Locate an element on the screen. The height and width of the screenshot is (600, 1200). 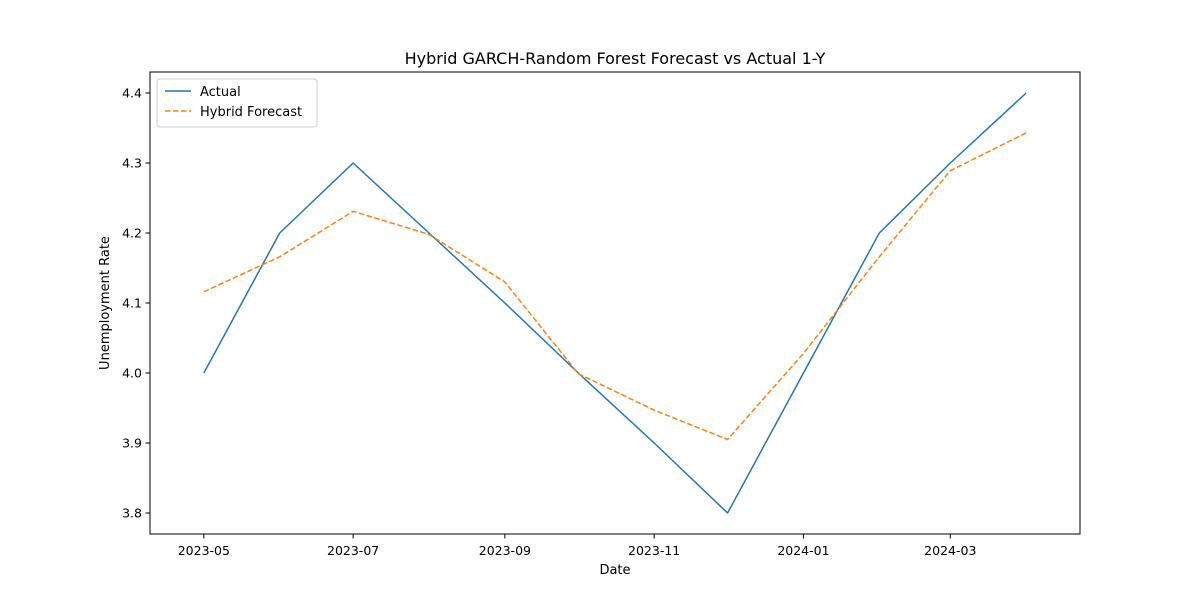
y-tick-label: 4.4 is located at coordinates (132, 93).